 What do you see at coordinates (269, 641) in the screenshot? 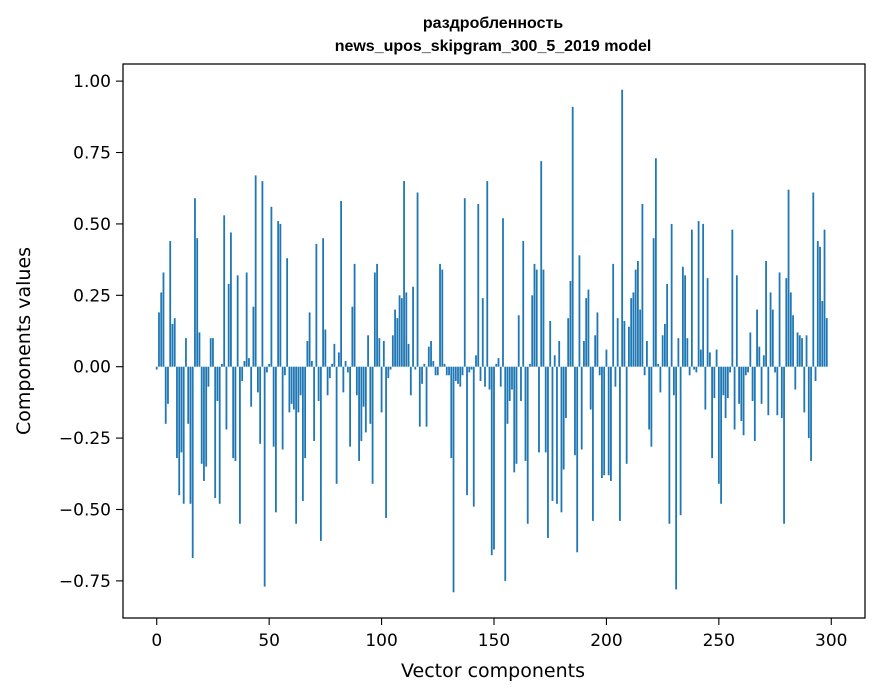
I see `x-tick-label: 50` at bounding box center [269, 641].